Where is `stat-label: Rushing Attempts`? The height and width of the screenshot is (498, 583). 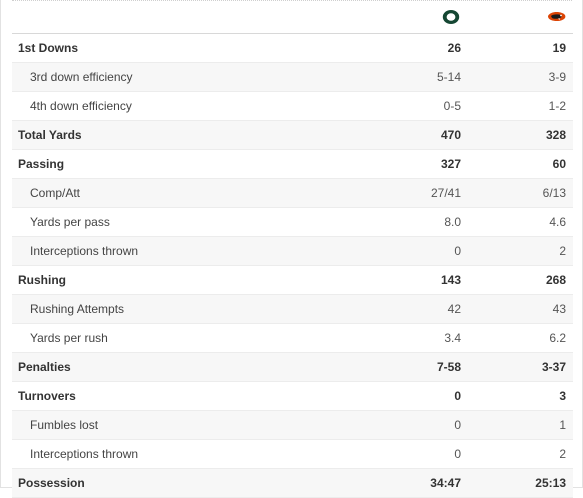 stat-label: Rushing Attempts is located at coordinates (77, 309).